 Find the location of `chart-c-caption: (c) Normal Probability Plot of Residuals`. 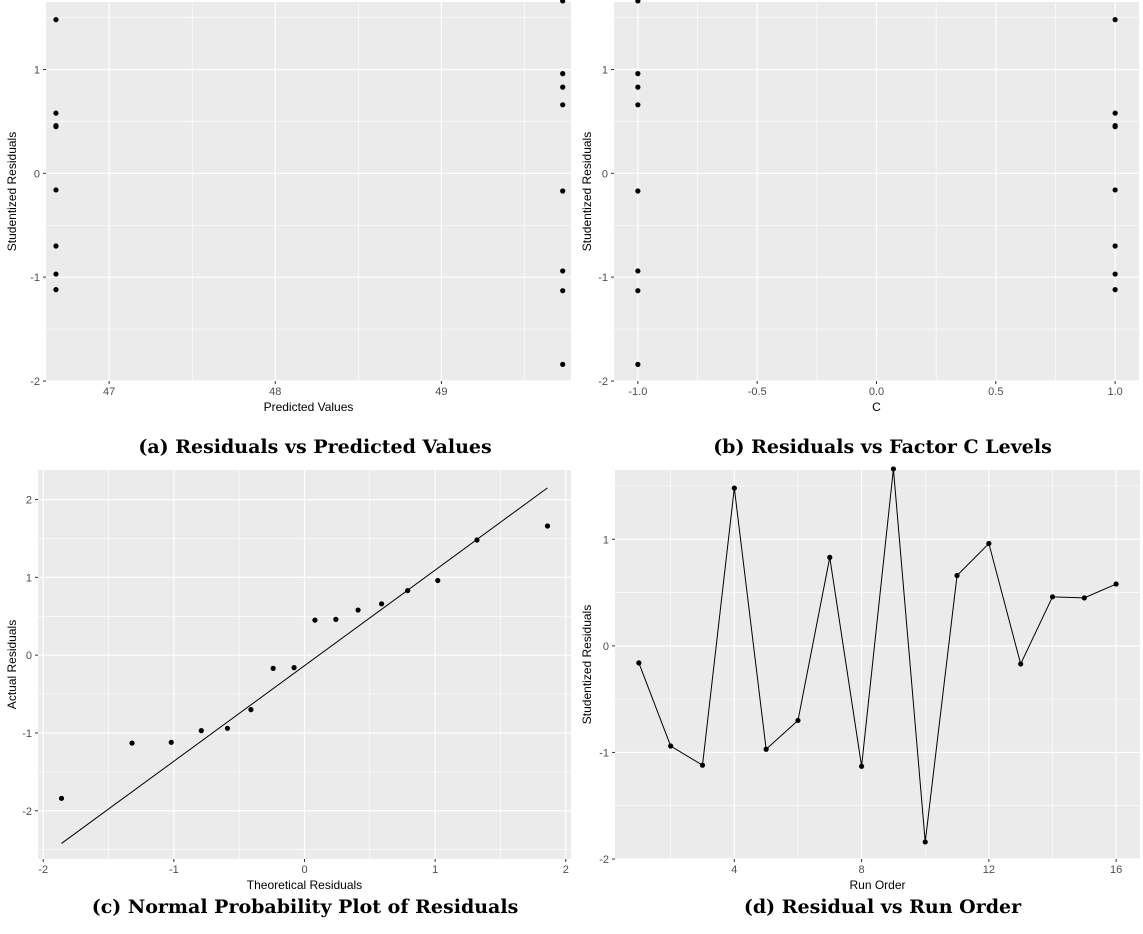

chart-c-caption: (c) Normal Probability Plot of Residuals is located at coordinates (305, 907).